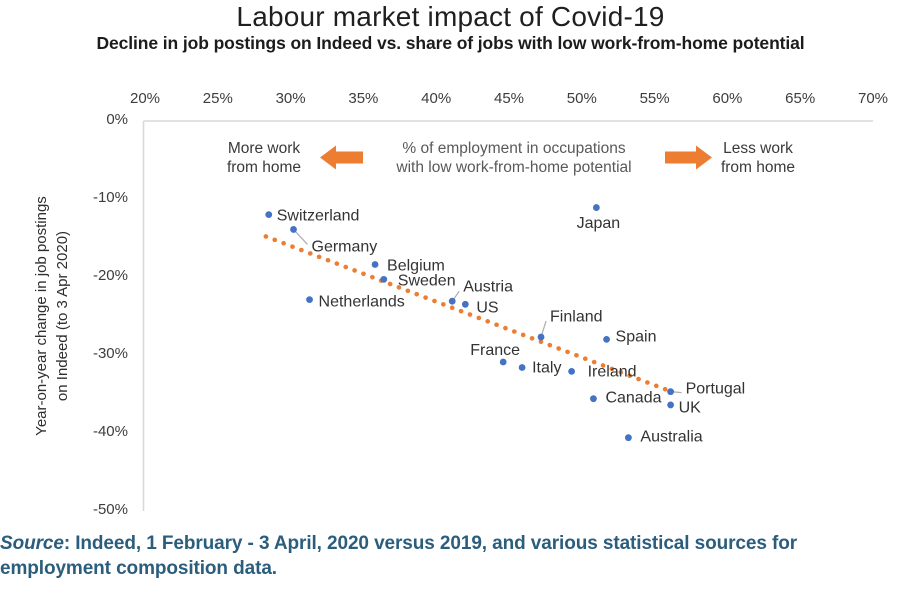  Describe the element at coordinates (727, 98) in the screenshot. I see `x-tick-label: 60%` at that location.